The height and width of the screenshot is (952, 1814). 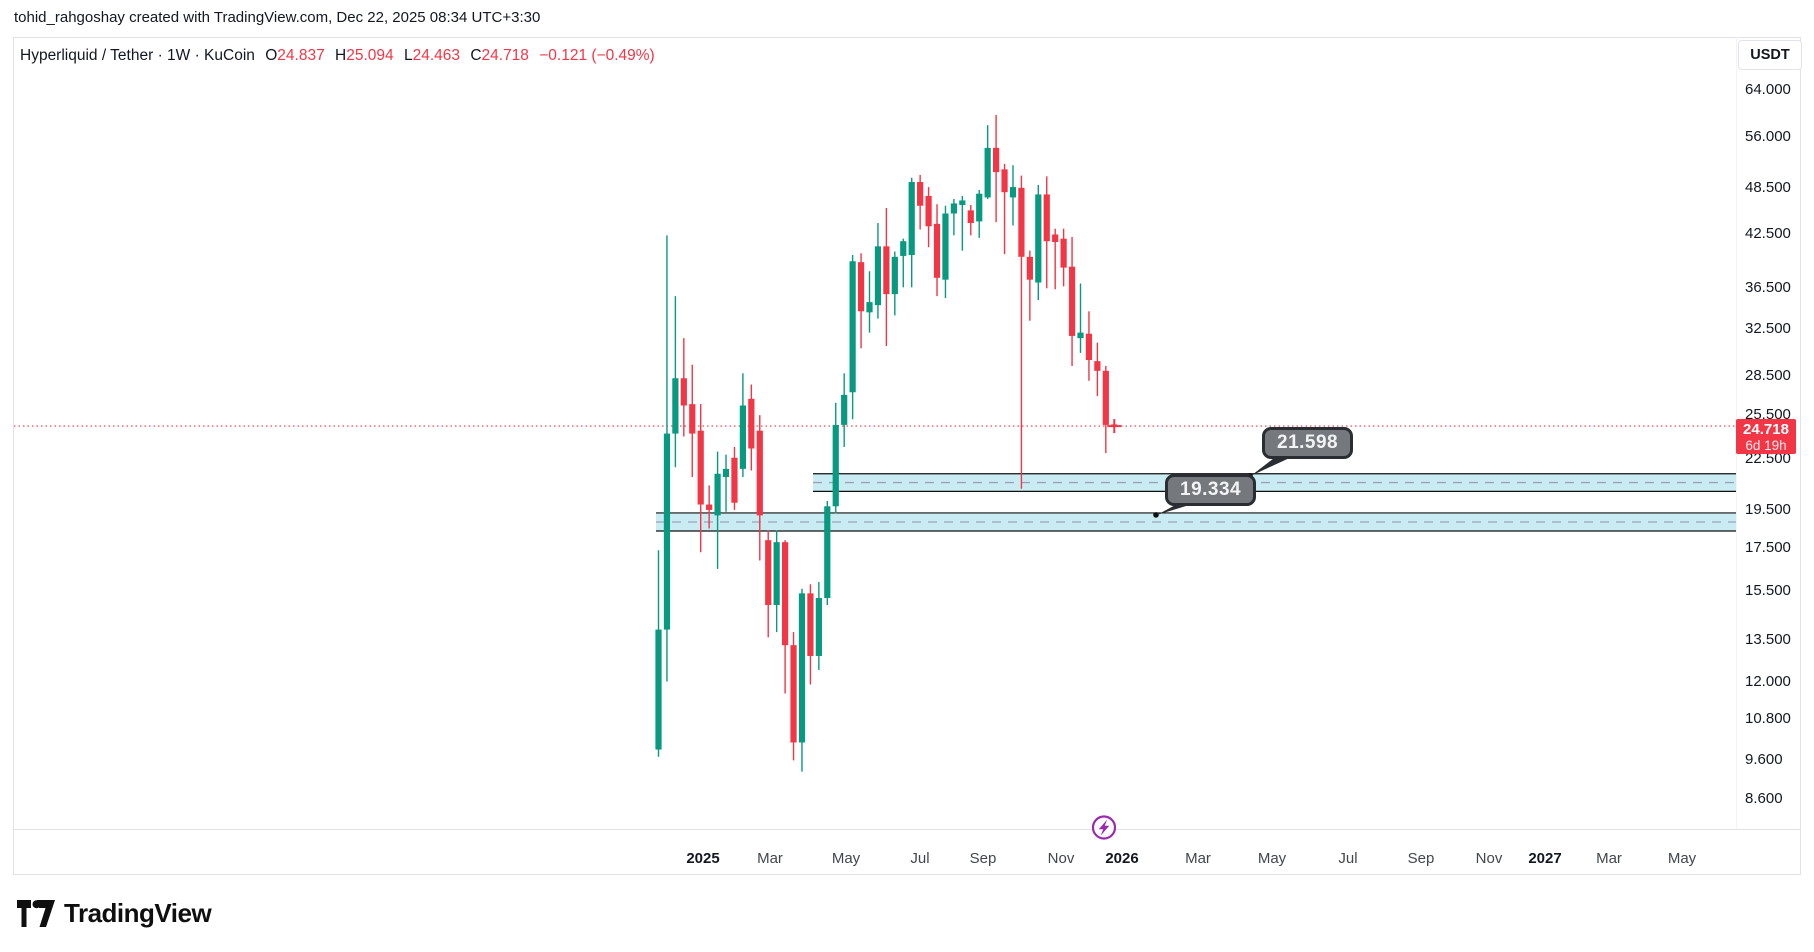 I want to click on tradingview-logo-mark, so click(x=36, y=913).